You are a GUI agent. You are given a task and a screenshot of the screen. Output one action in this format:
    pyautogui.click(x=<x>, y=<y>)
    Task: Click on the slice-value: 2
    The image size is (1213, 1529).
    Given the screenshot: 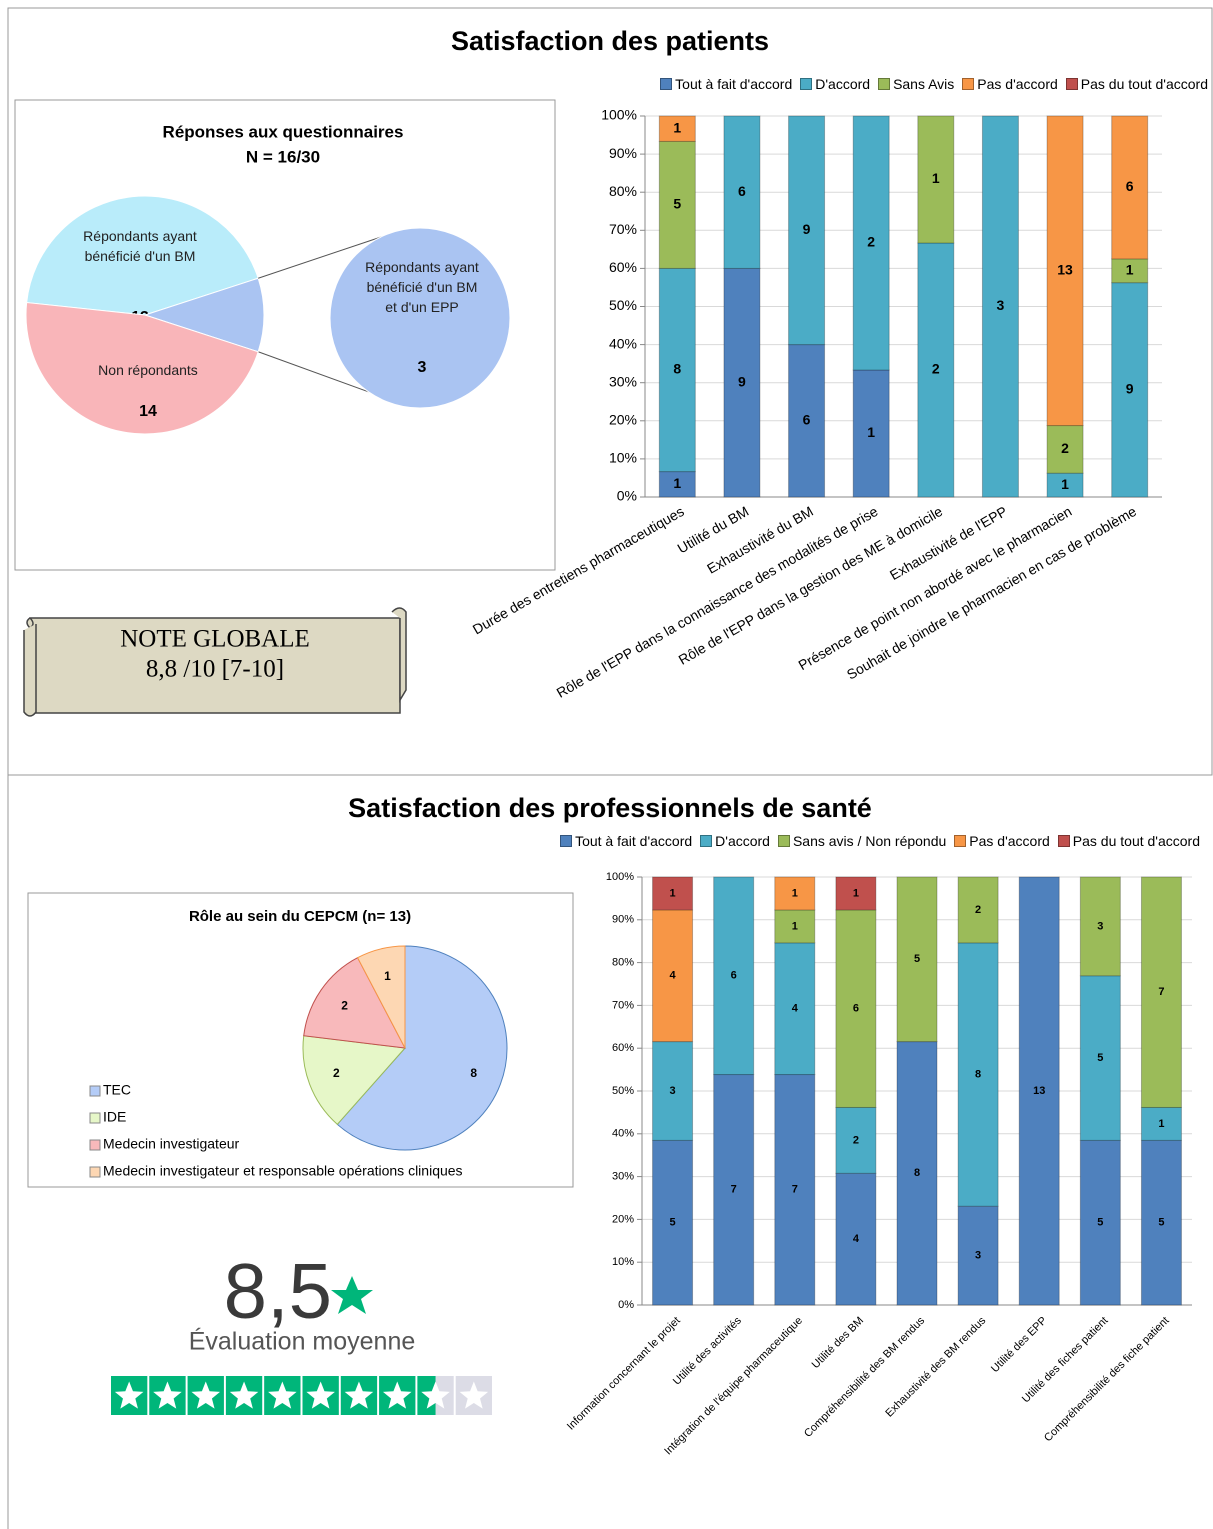 What is the action you would take?
    pyautogui.click(x=344, y=1005)
    